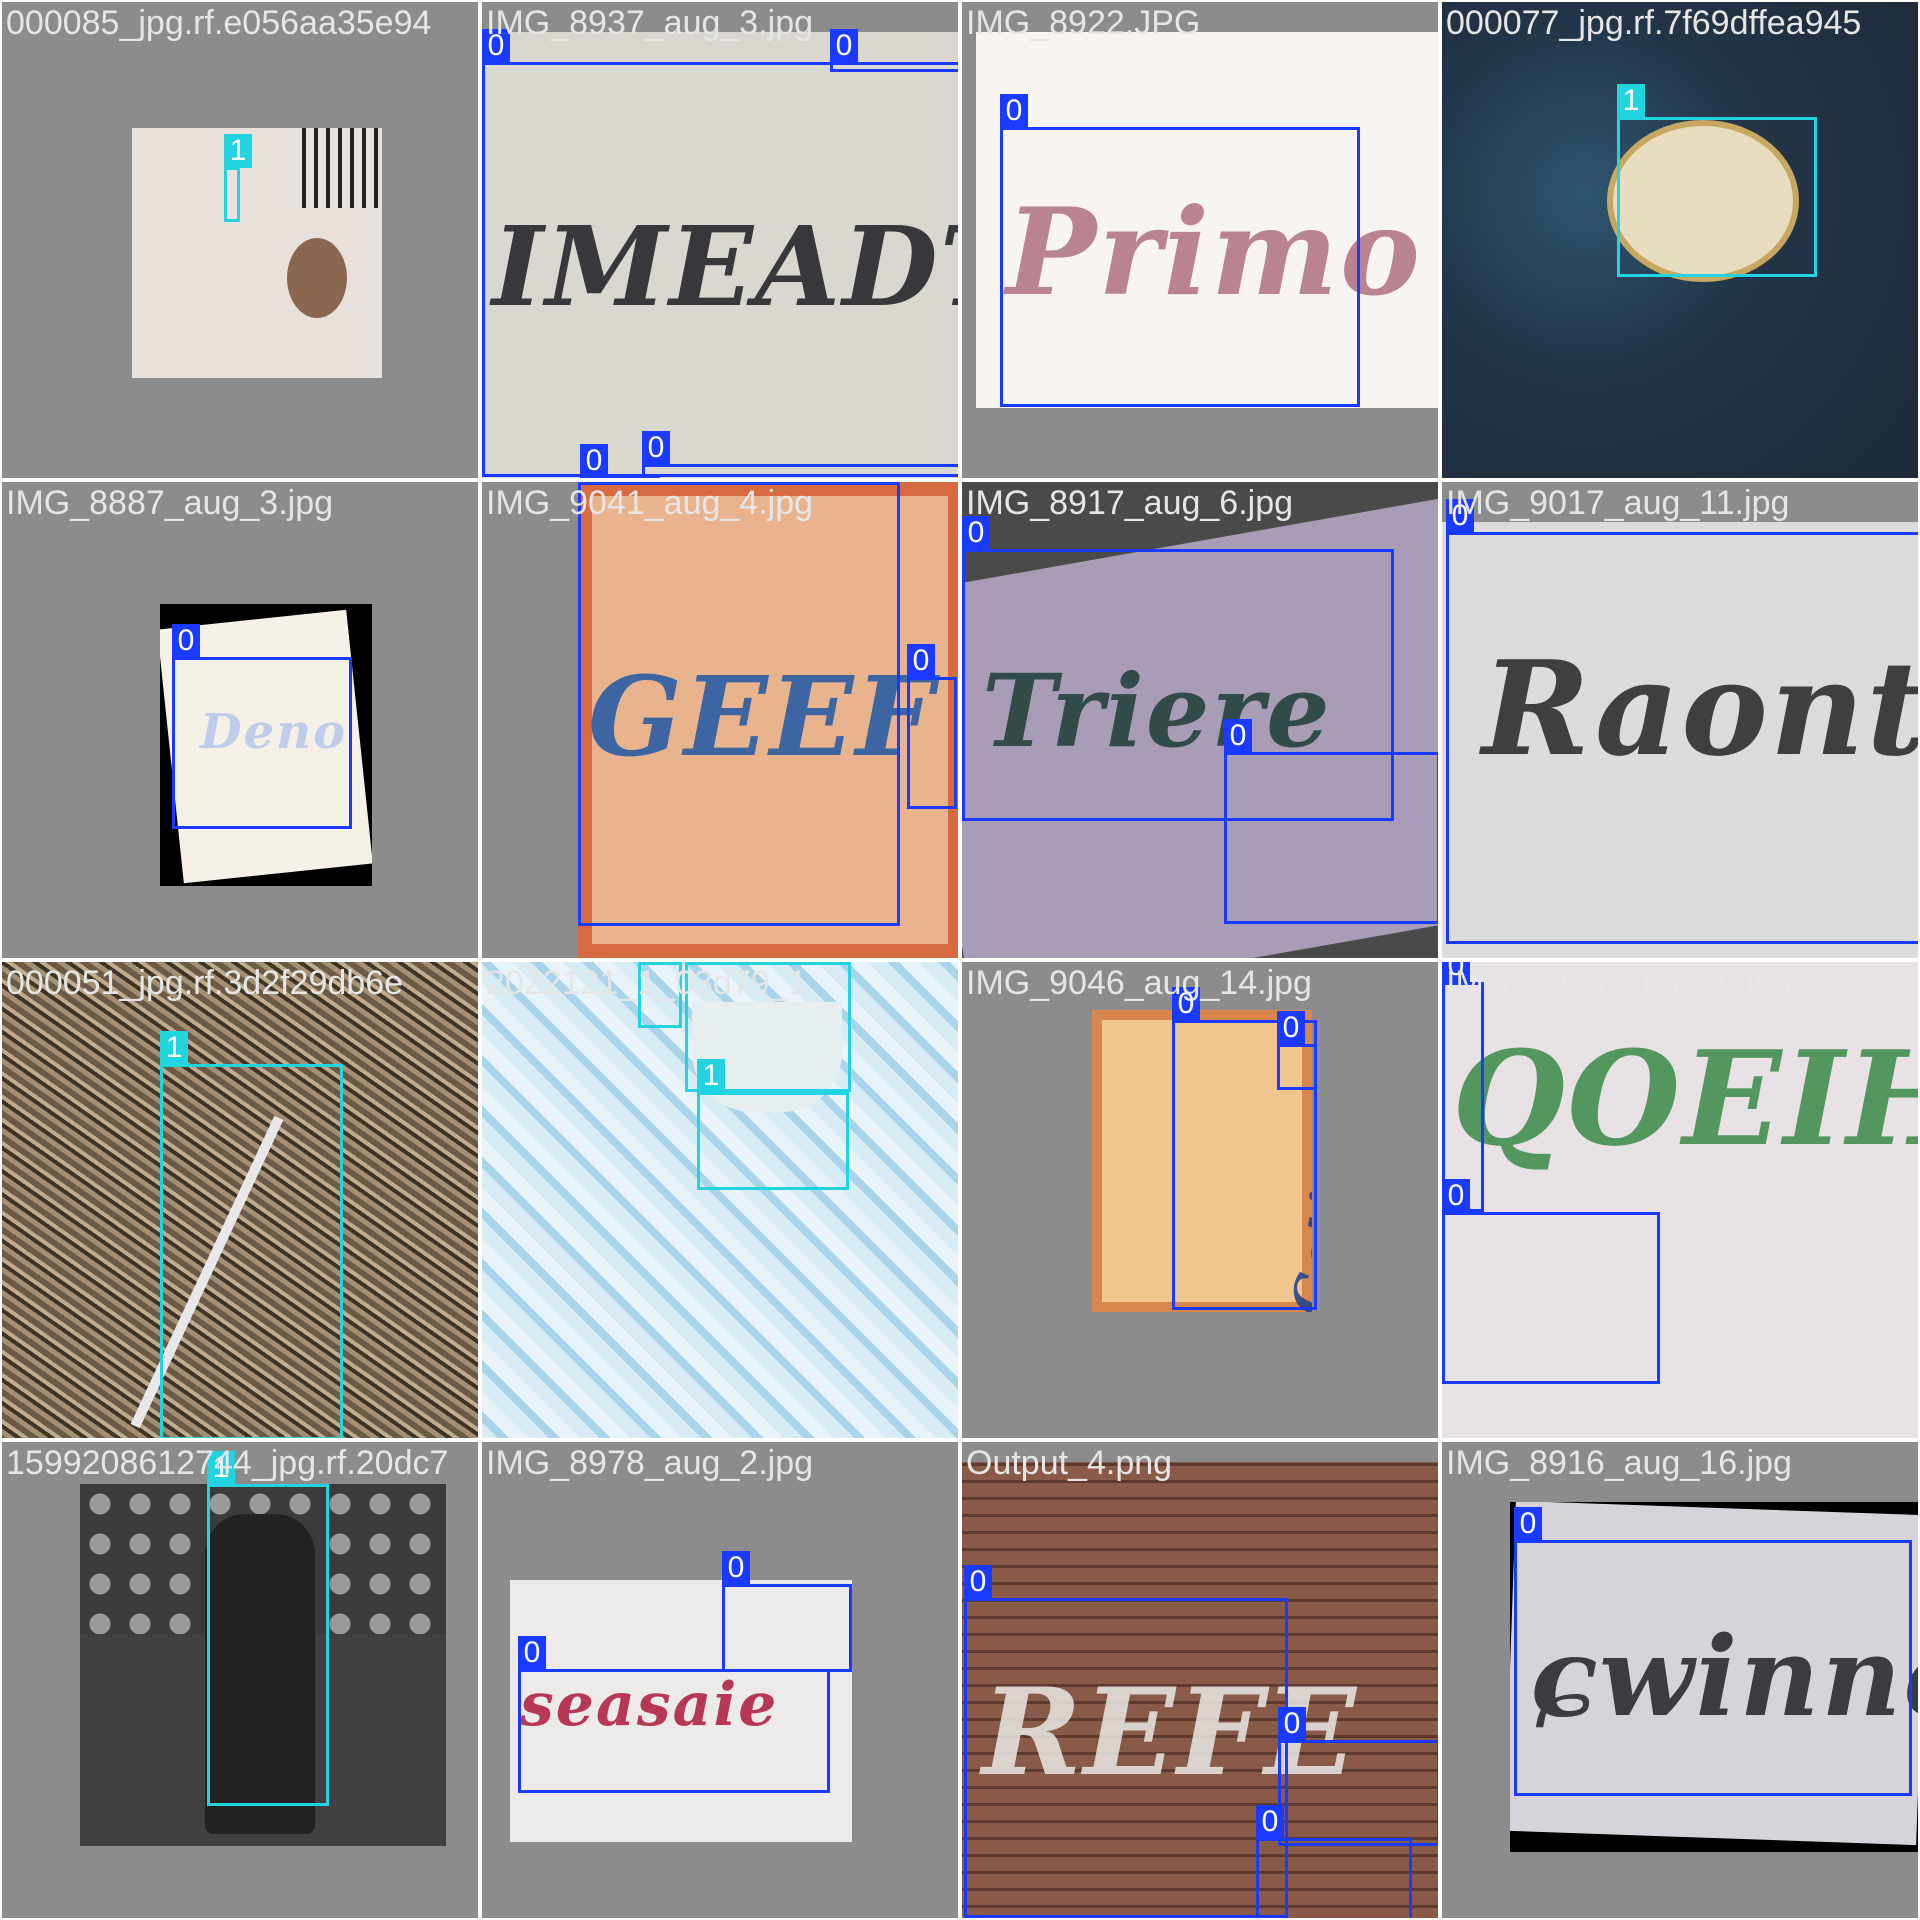 This screenshot has width=1920, height=1920. Describe the element at coordinates (1618, 503) in the screenshot. I see `tile-filename: IMG_9017_aug_11.jpg` at that location.